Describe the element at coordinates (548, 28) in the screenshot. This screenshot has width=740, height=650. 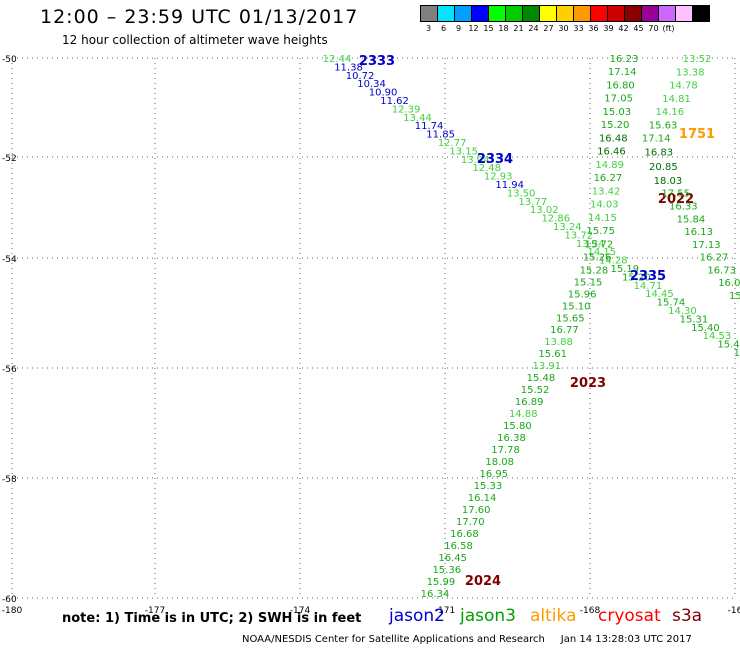
I see `legend-label: 27` at that location.